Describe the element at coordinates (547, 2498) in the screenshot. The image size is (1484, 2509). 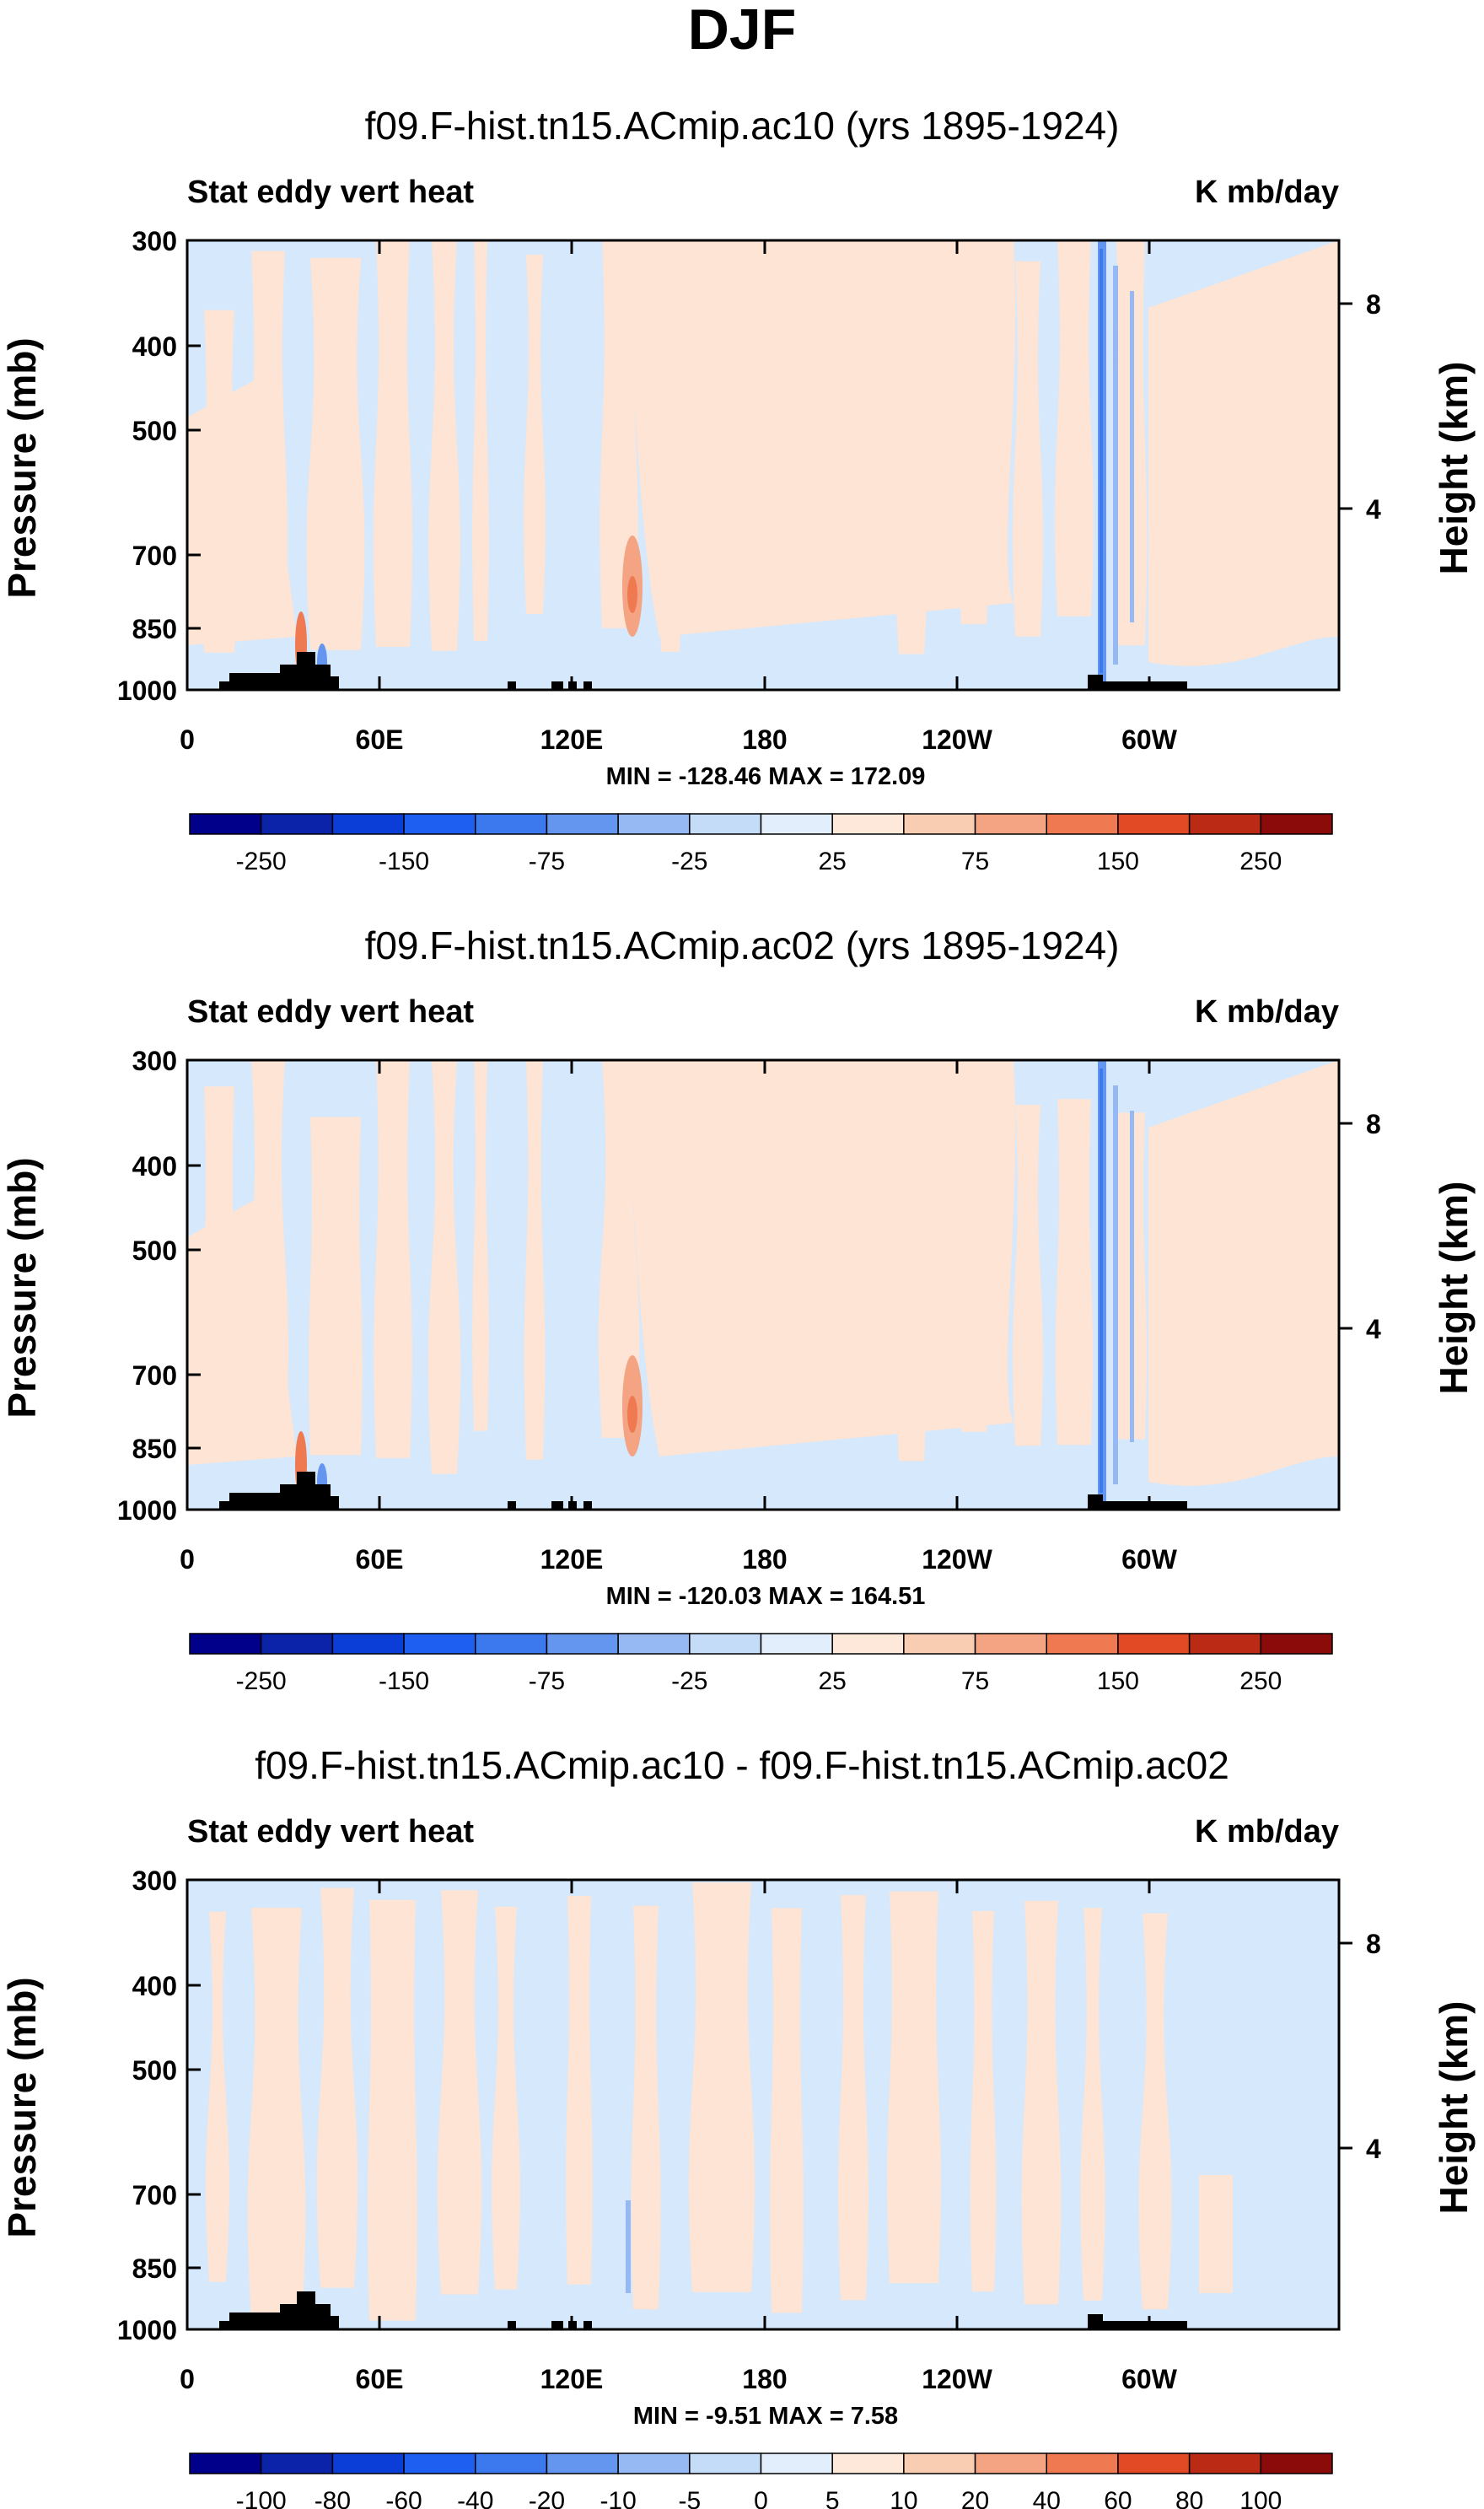
I see `colorbar-label: -20` at that location.